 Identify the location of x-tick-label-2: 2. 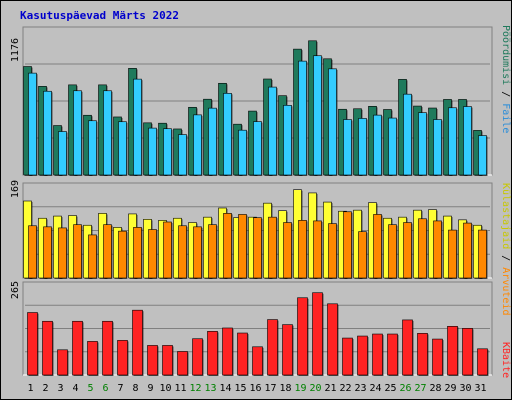
(45, 388).